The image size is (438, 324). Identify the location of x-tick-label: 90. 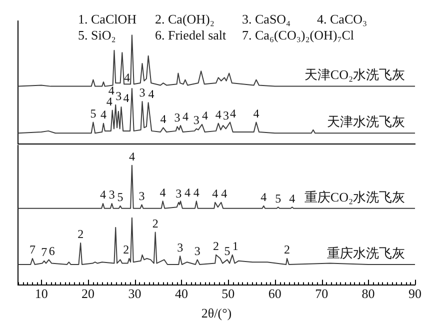
(415, 294).